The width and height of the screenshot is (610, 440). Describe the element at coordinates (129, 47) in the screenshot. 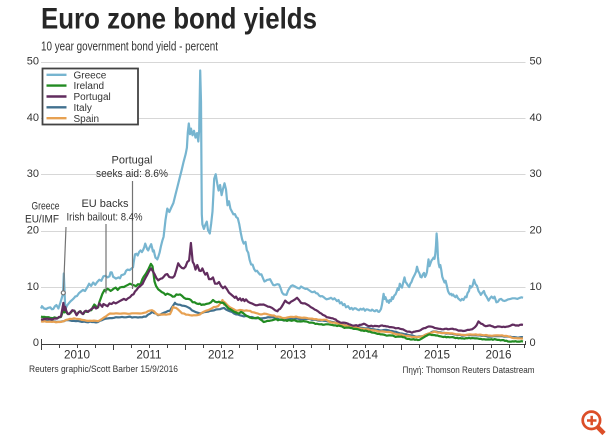

I see `svg-text:10 year government bond yield: 10 year government bond yield - percent` at that location.